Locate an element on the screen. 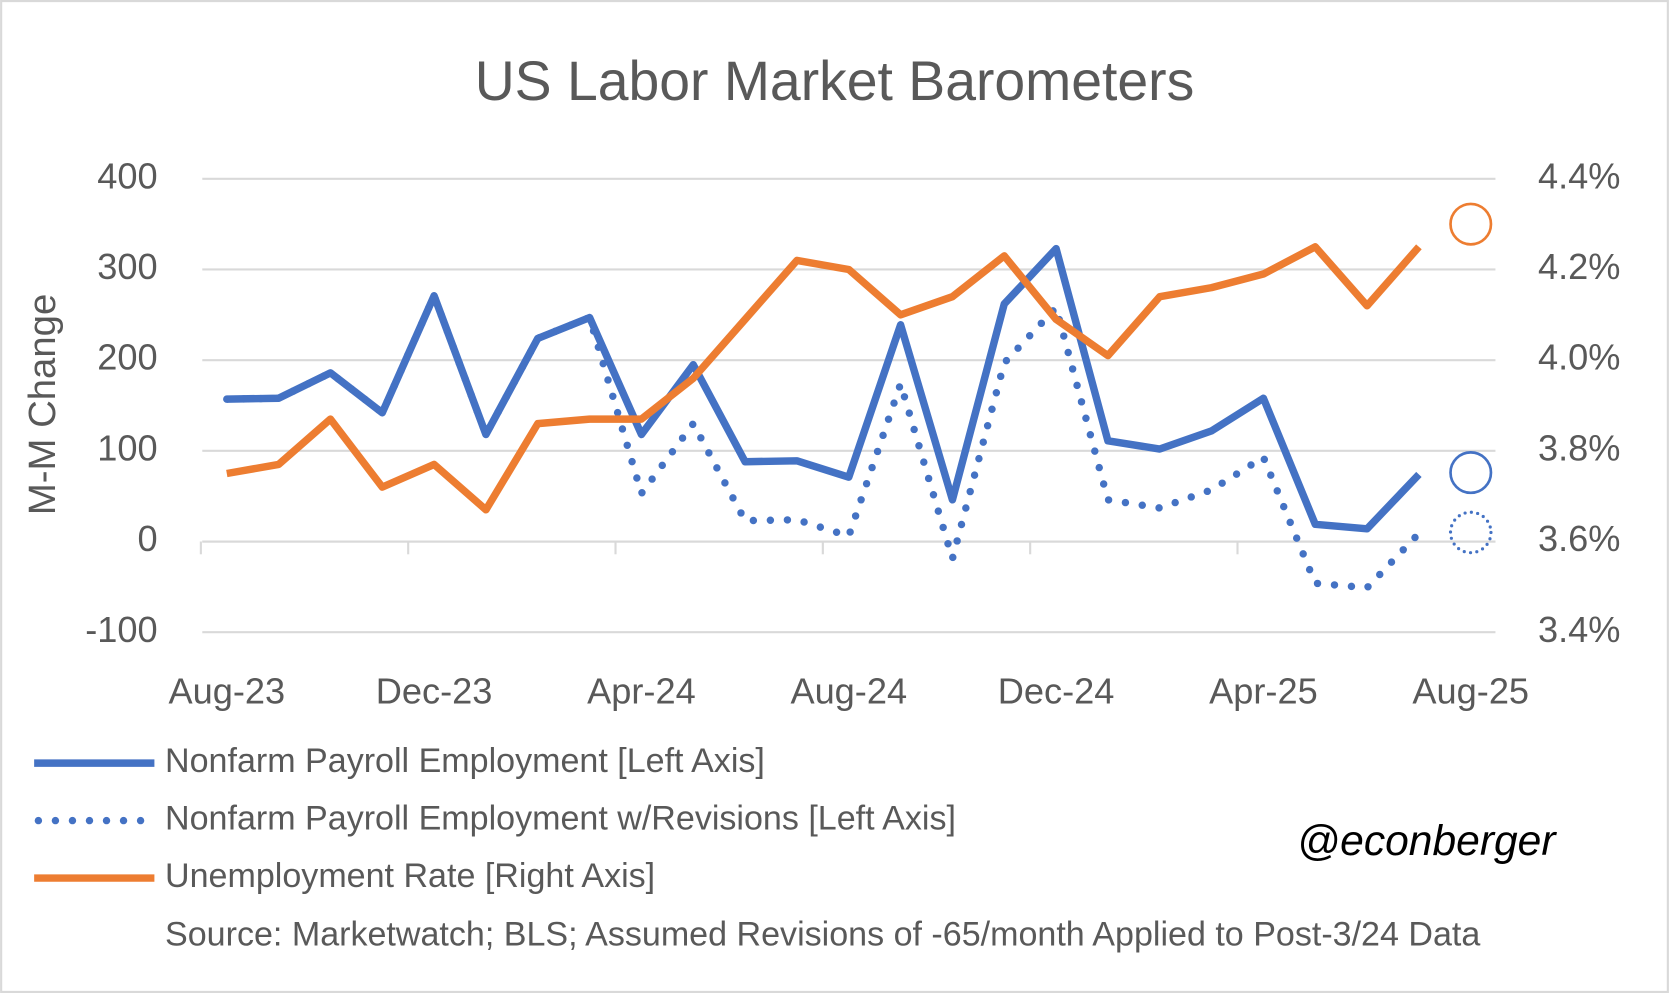 This screenshot has width=1669, height=993. y-tick-label: 0 is located at coordinates (147, 538).